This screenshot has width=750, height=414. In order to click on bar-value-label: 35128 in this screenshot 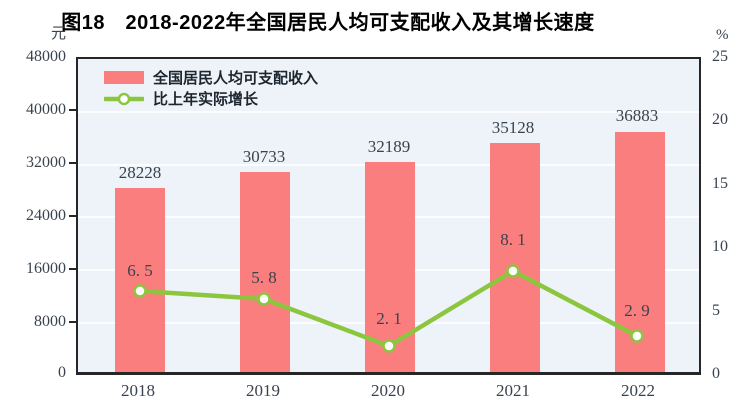, I will do `click(513, 127)`.